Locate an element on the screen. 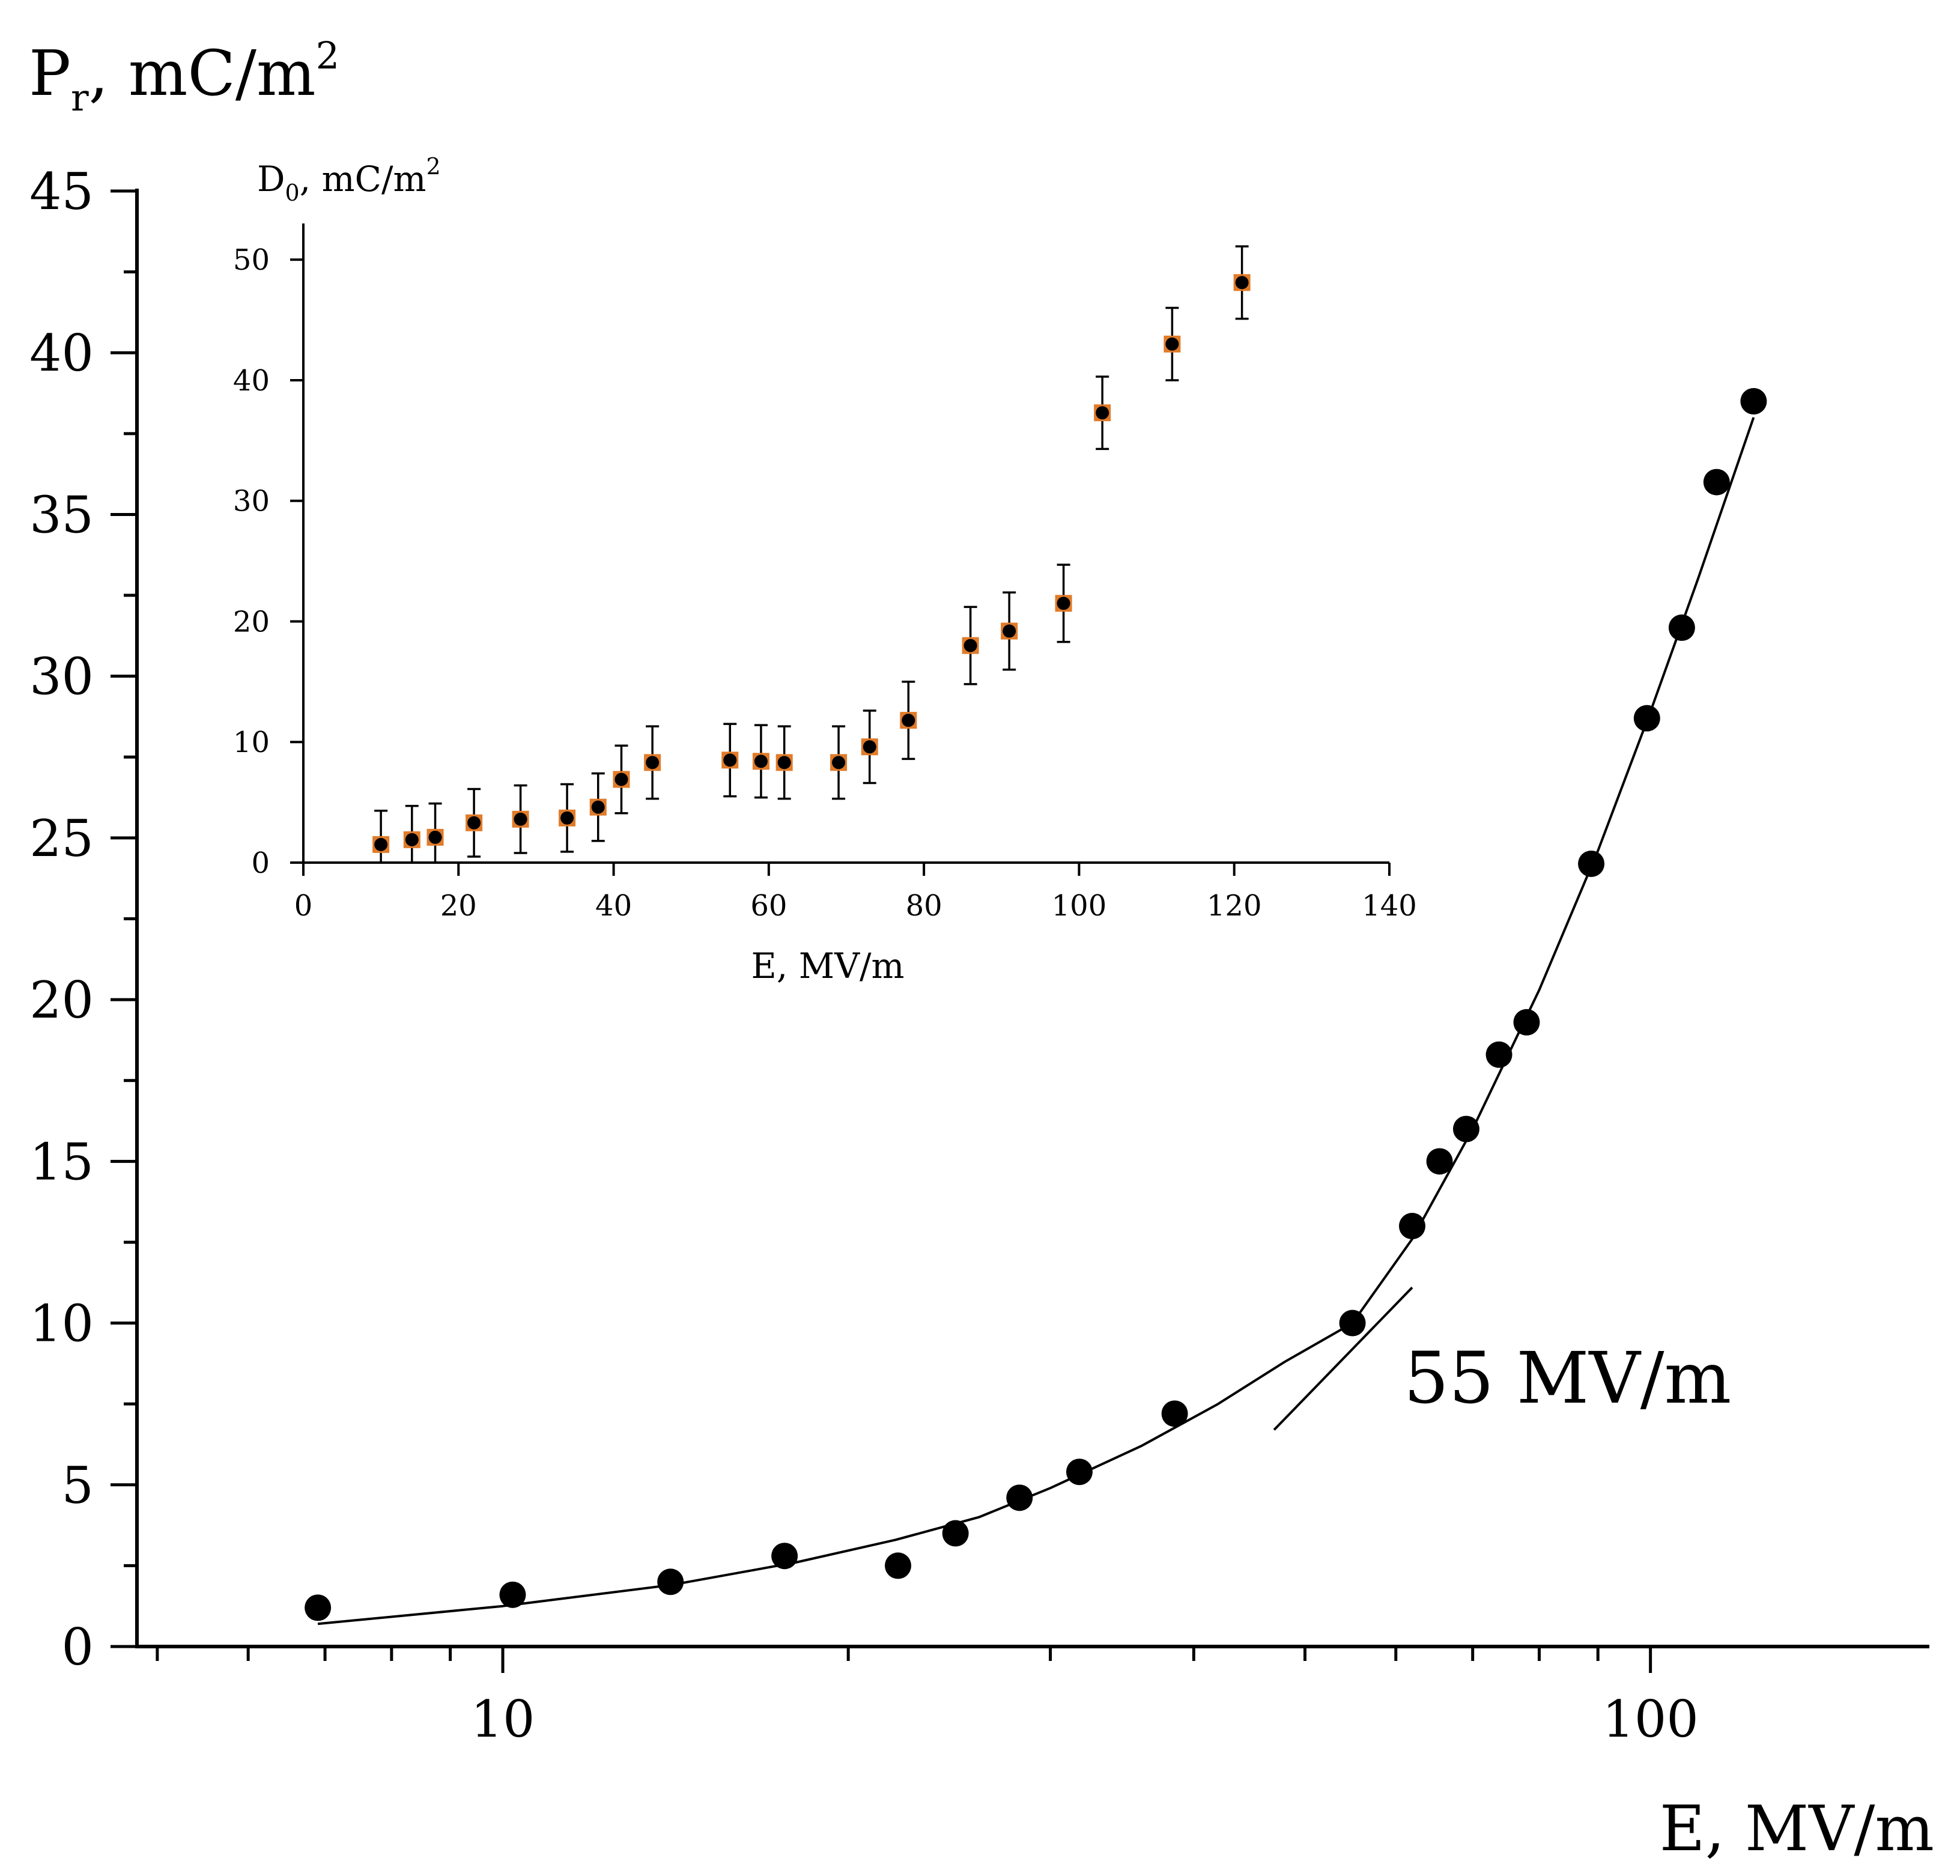  main-y-axis-title: Pr, mC/m2 is located at coordinates (184, 77).